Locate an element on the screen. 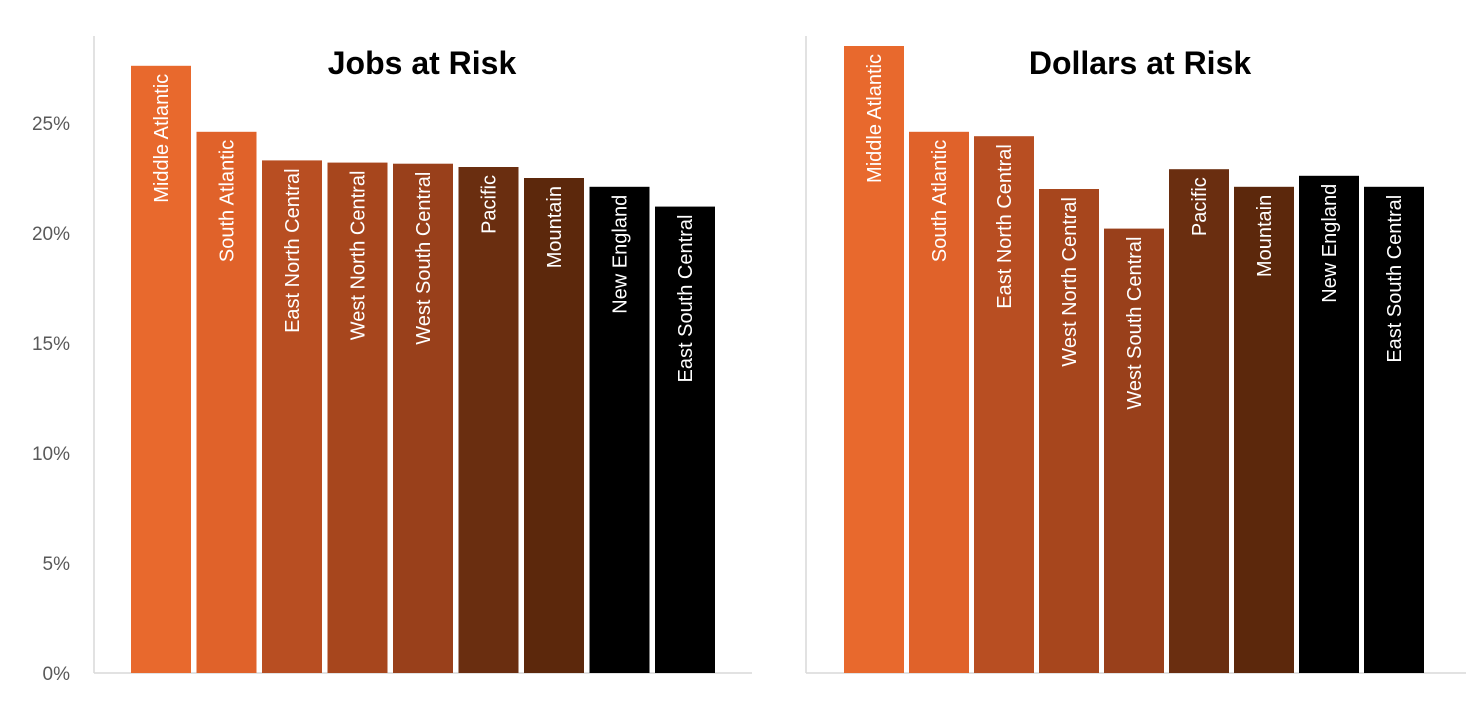  y-tick-label-25: 25% is located at coordinates (51, 124).